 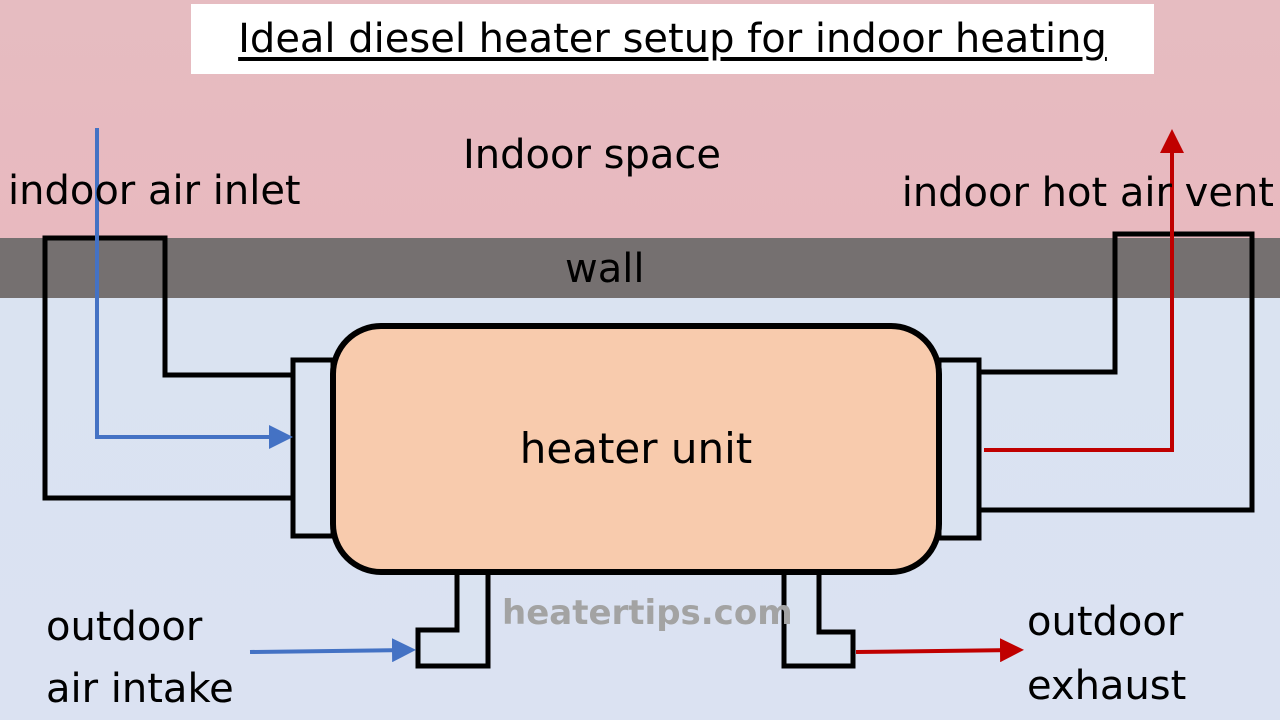 What do you see at coordinates (1105, 622) in the screenshot?
I see `outdoor-exhaust-line-1: outdoor` at bounding box center [1105, 622].